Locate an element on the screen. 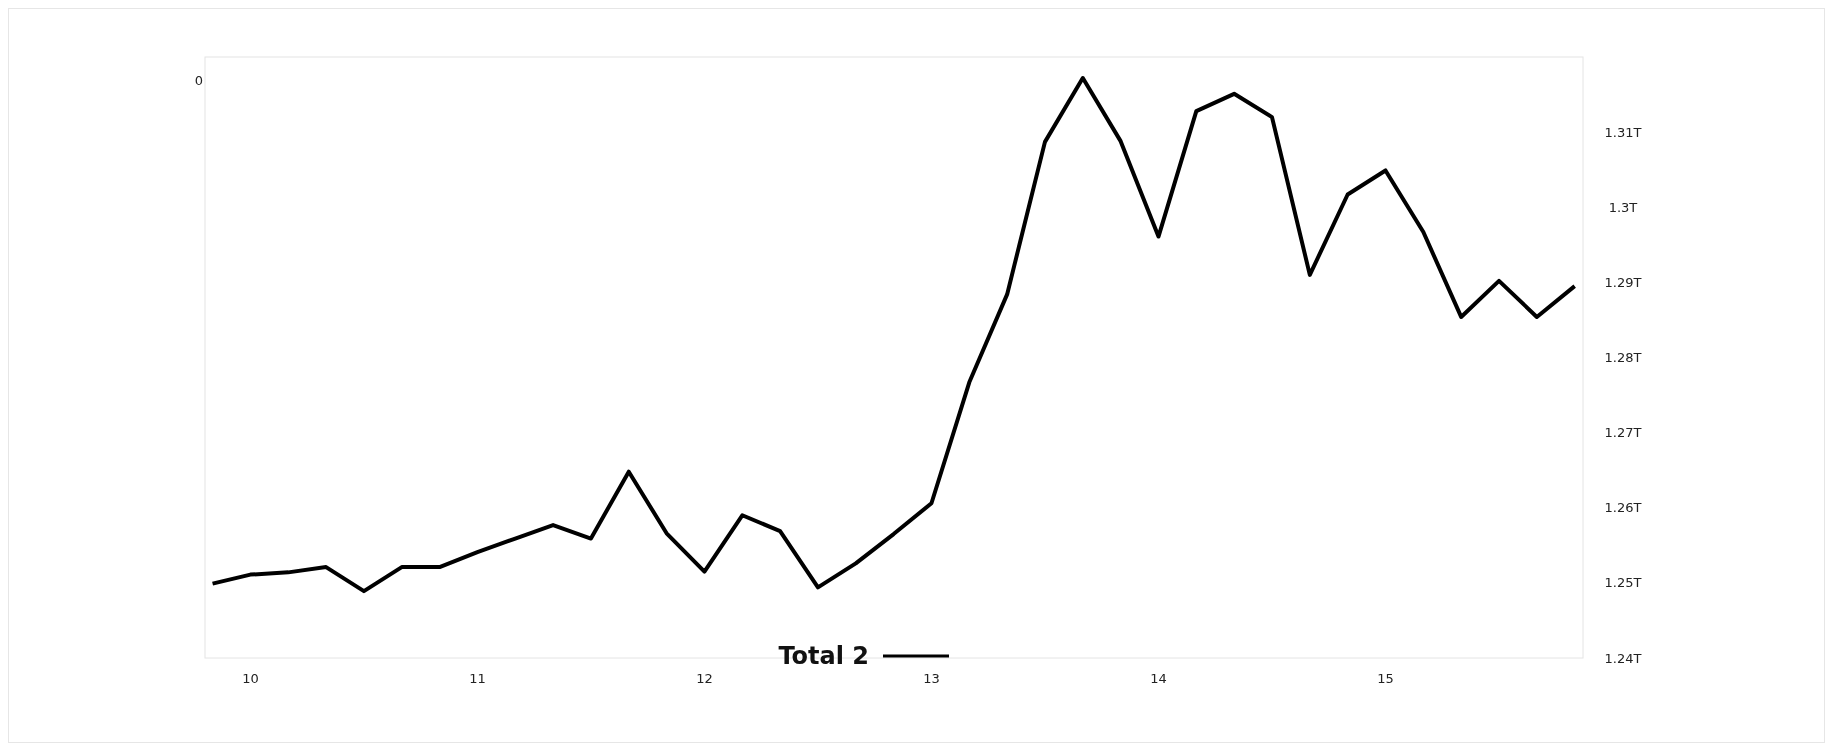 The height and width of the screenshot is (751, 1833). y-tick-label: 1.25T is located at coordinates (1623, 583).